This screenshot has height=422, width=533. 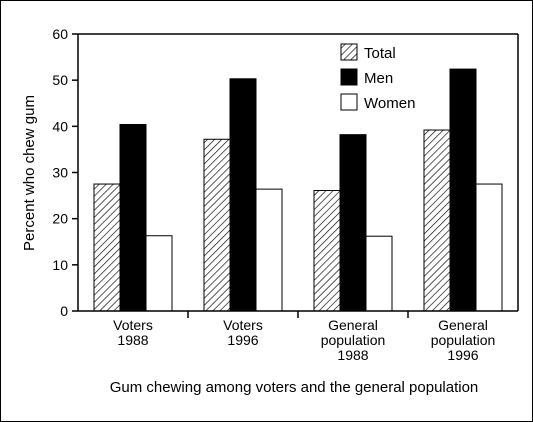 I want to click on y-tick-label: 60, so click(x=60, y=34).